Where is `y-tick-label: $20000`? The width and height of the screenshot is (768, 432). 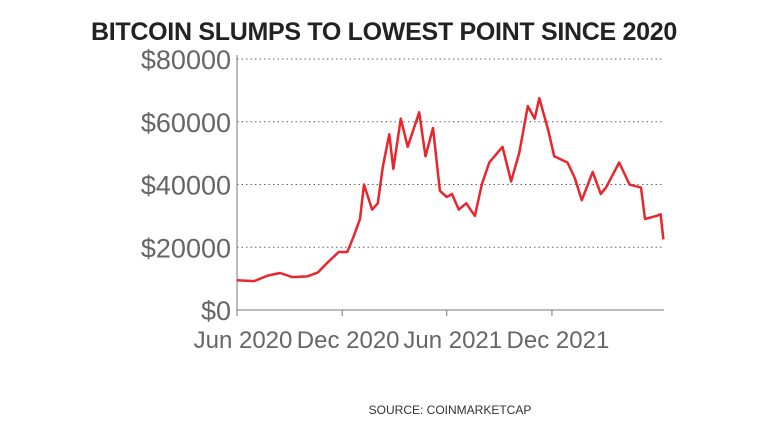
y-tick-label: $20000 is located at coordinates (186, 248).